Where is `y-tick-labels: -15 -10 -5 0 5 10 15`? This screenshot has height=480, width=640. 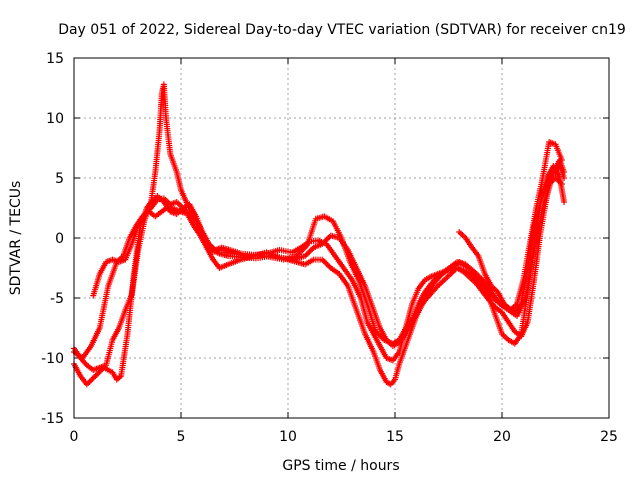
y-tick-labels: -15 -10 -5 0 5 10 15 is located at coordinates (52, 239).